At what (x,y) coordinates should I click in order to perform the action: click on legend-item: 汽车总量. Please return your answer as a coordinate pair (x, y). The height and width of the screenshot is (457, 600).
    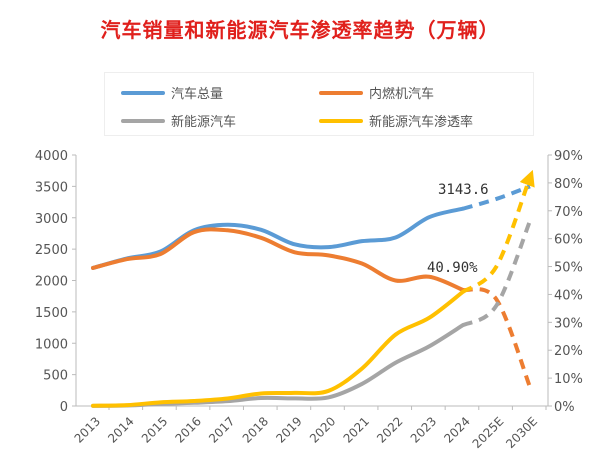
    Looking at the image, I should click on (172, 92).